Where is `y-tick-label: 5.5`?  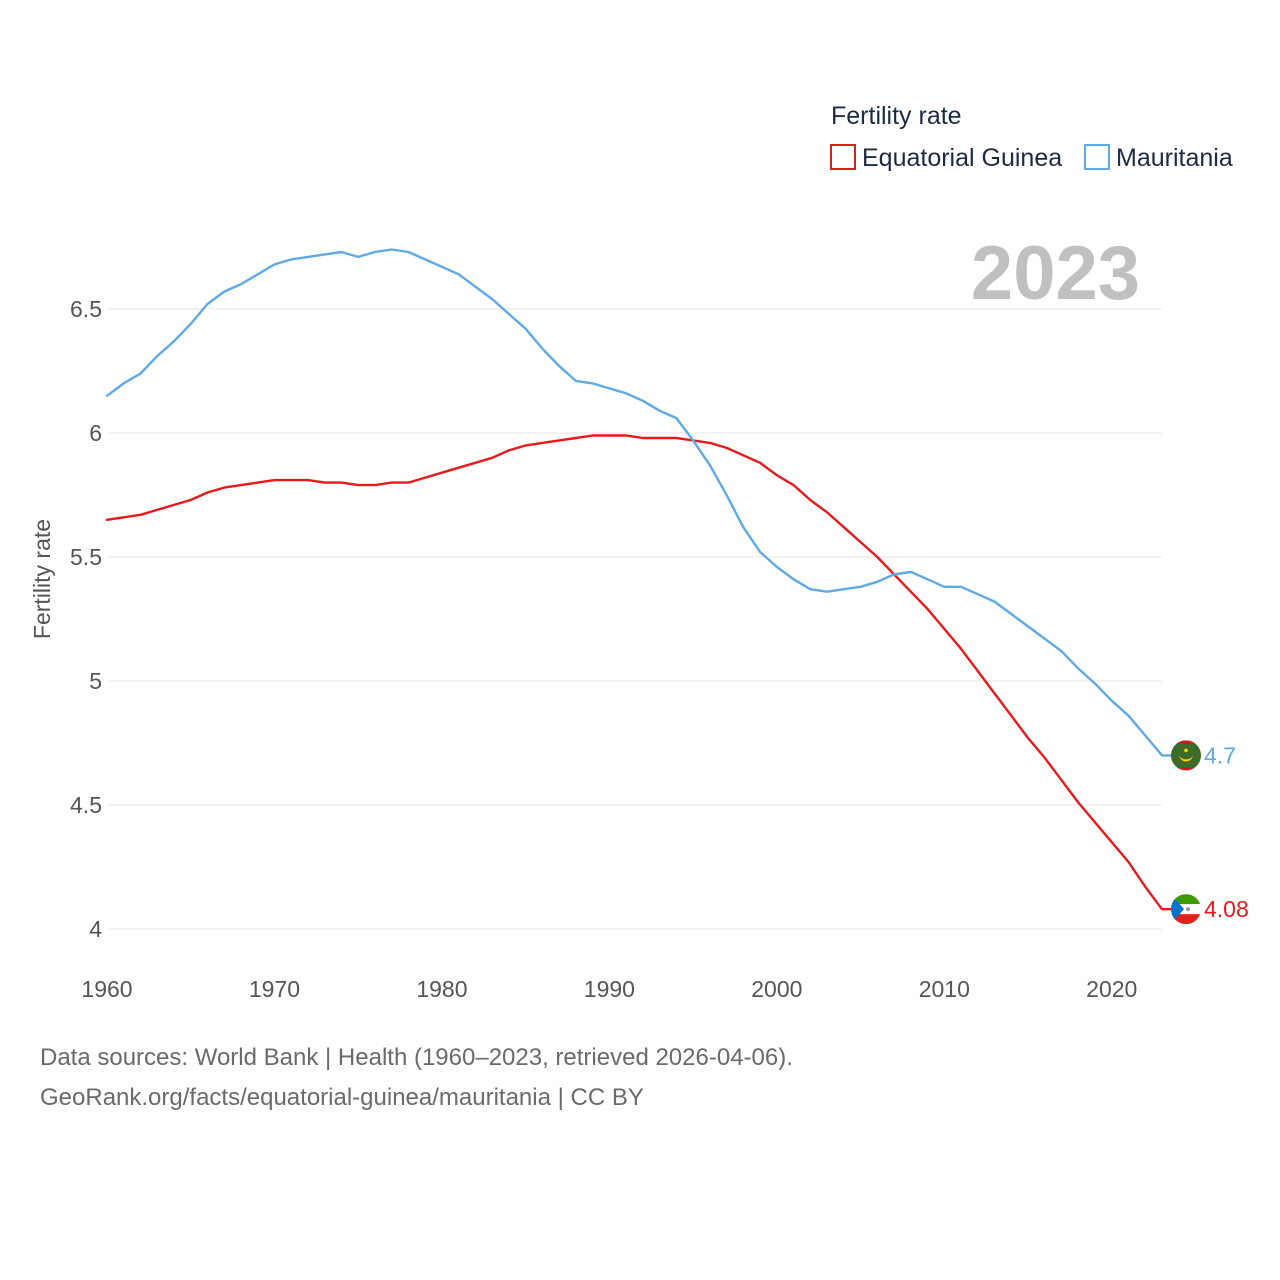 y-tick-label: 5.5 is located at coordinates (86, 557).